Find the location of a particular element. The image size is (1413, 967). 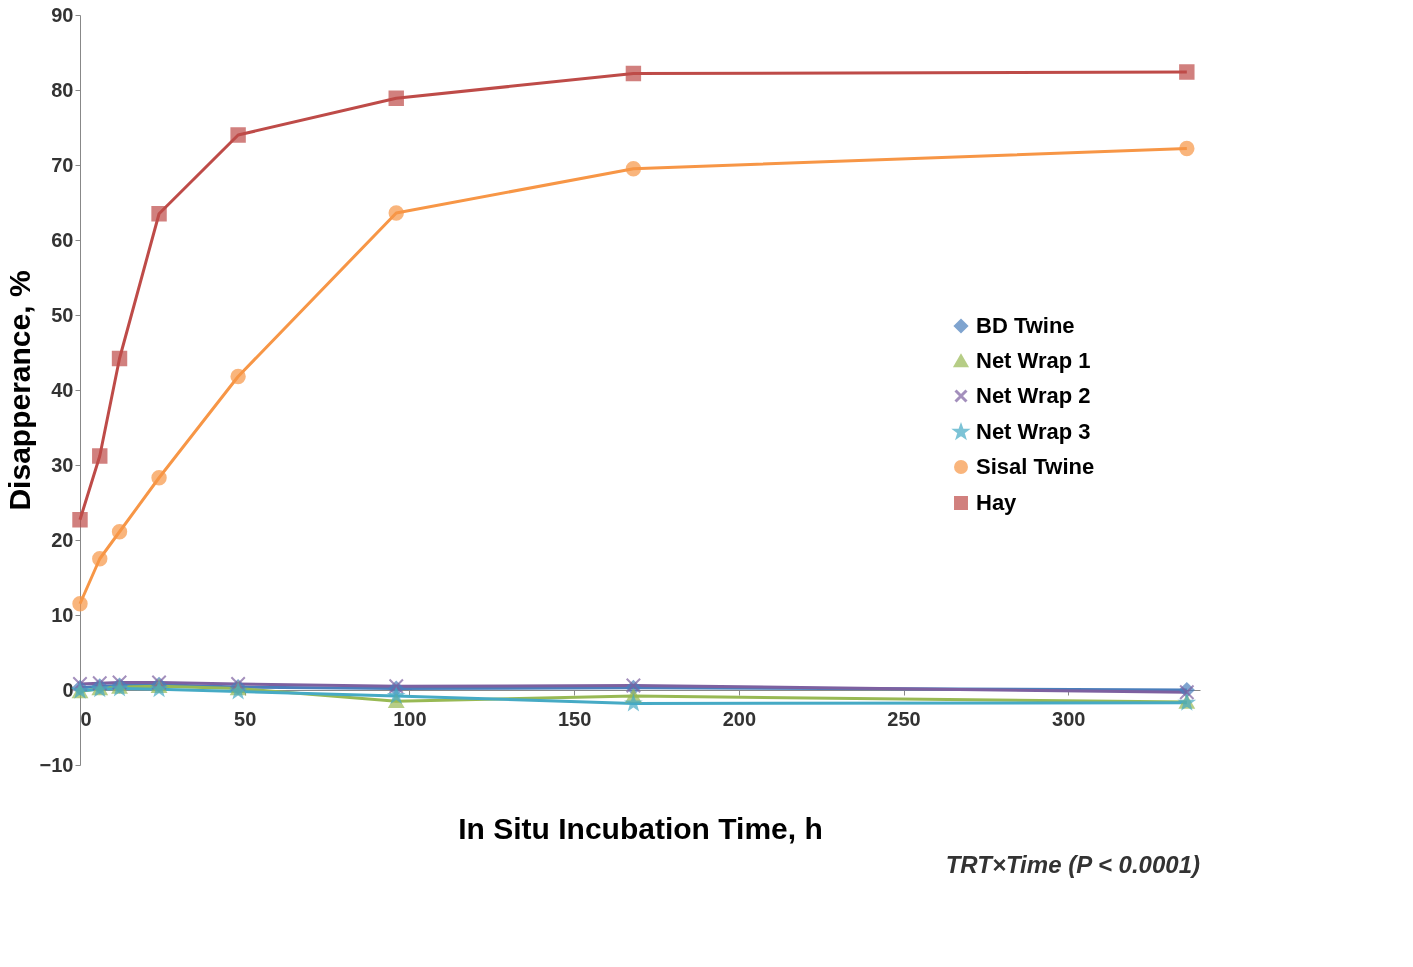

x-tick-label: 150 is located at coordinates (574, 718).